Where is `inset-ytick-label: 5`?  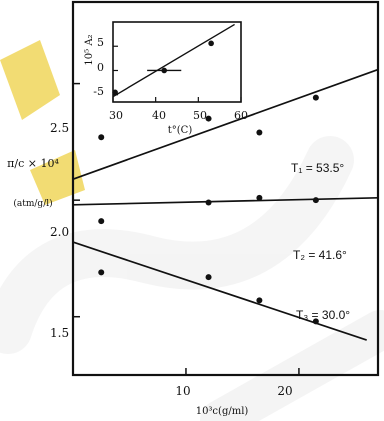
inset-ytick-label: 5 is located at coordinates (100, 42).